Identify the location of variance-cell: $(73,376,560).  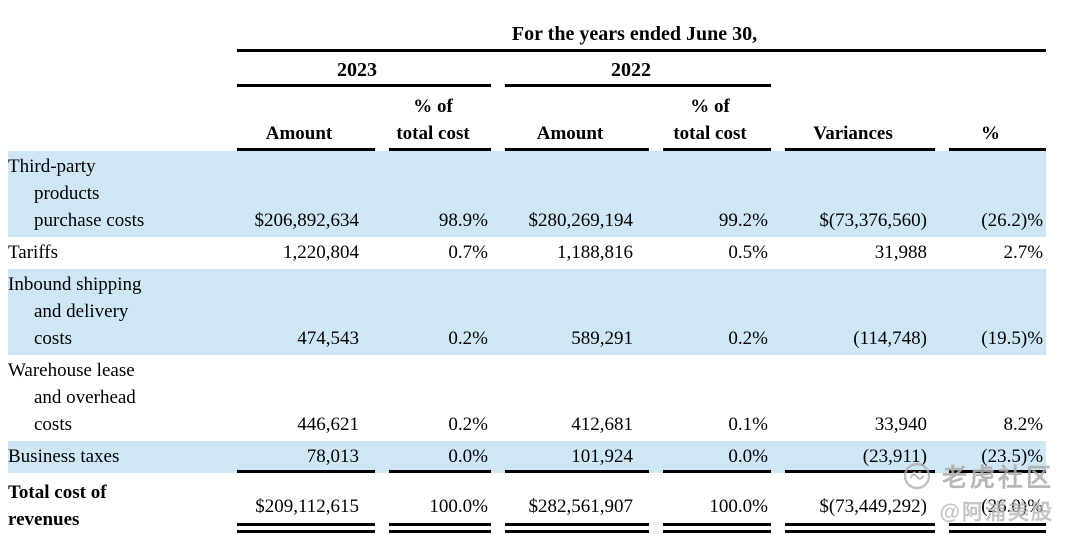
(853, 194).